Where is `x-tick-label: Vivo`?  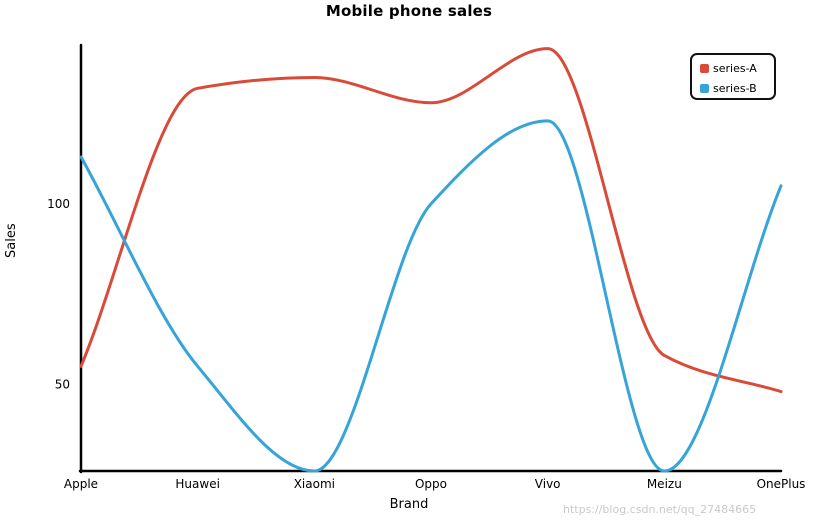
x-tick-label: Vivo is located at coordinates (548, 484).